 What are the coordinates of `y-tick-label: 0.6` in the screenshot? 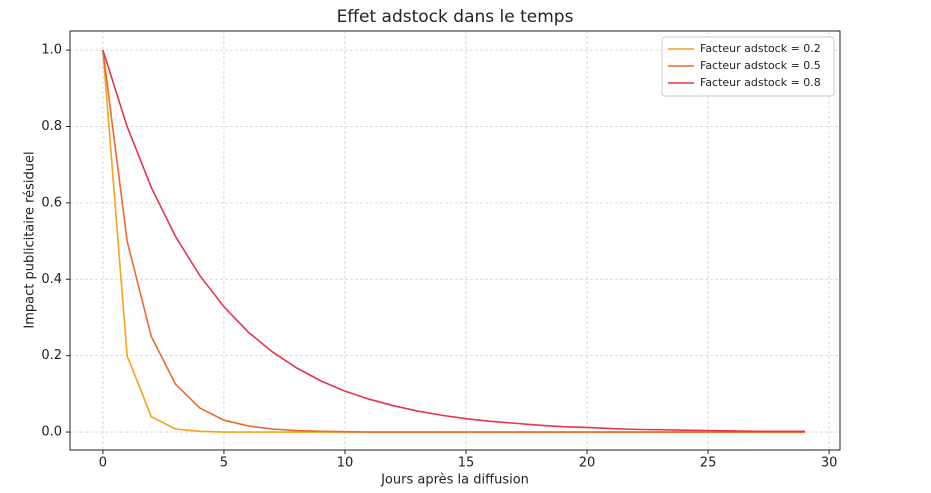 It's located at (51, 202).